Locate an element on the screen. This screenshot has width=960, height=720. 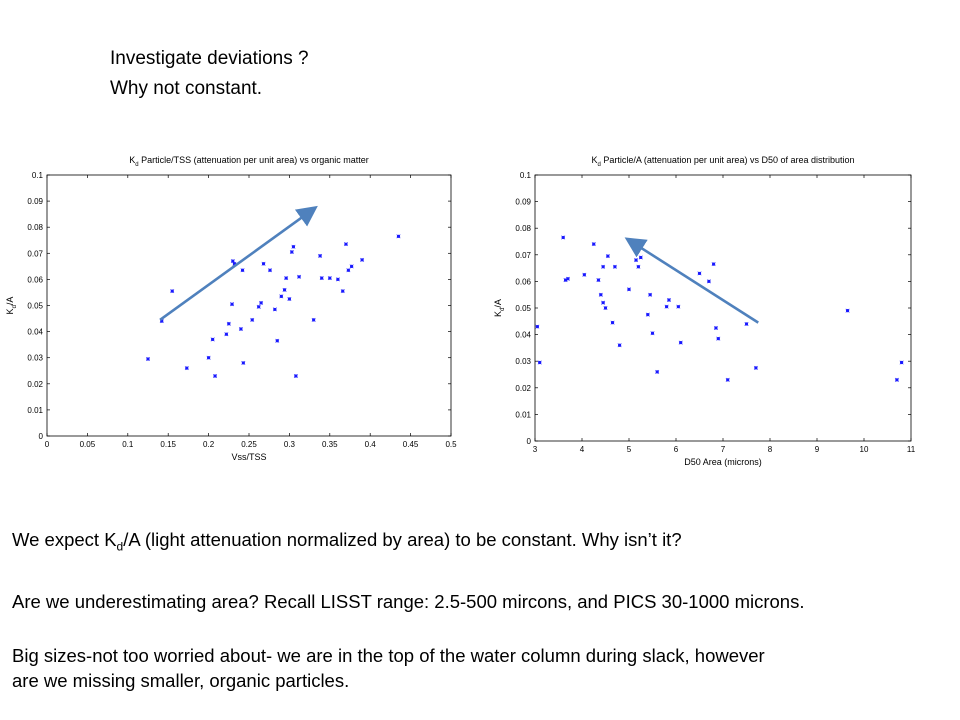
x-tick-label: 3 is located at coordinates (535, 449).